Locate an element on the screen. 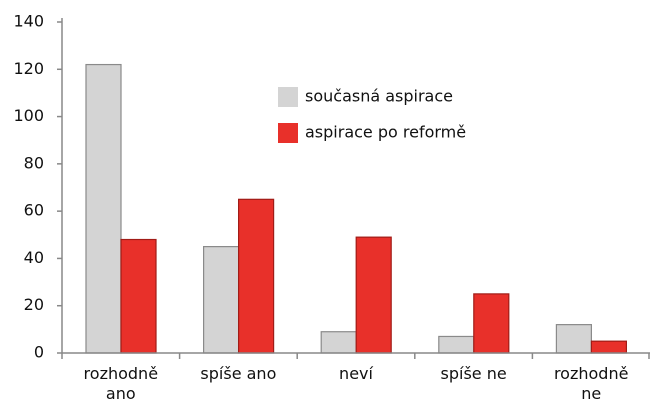 This screenshot has height=406, width=650. x-tick-label: spíše ne is located at coordinates (473, 373).